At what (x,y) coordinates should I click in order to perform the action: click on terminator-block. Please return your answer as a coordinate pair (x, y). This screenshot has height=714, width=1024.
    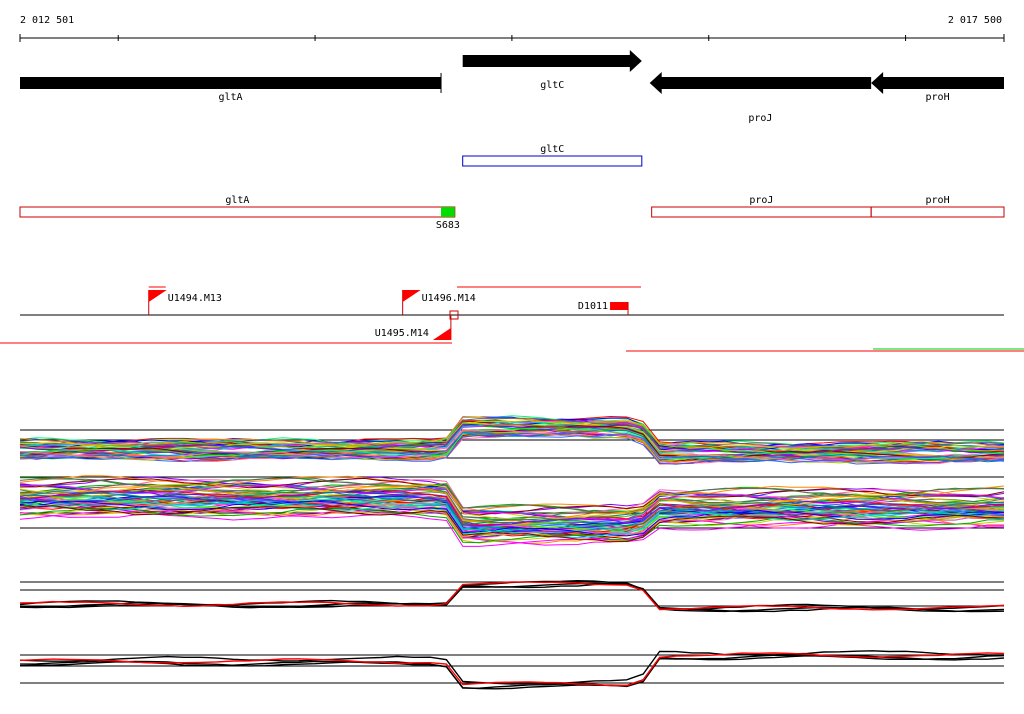
    Looking at the image, I should click on (619, 306).